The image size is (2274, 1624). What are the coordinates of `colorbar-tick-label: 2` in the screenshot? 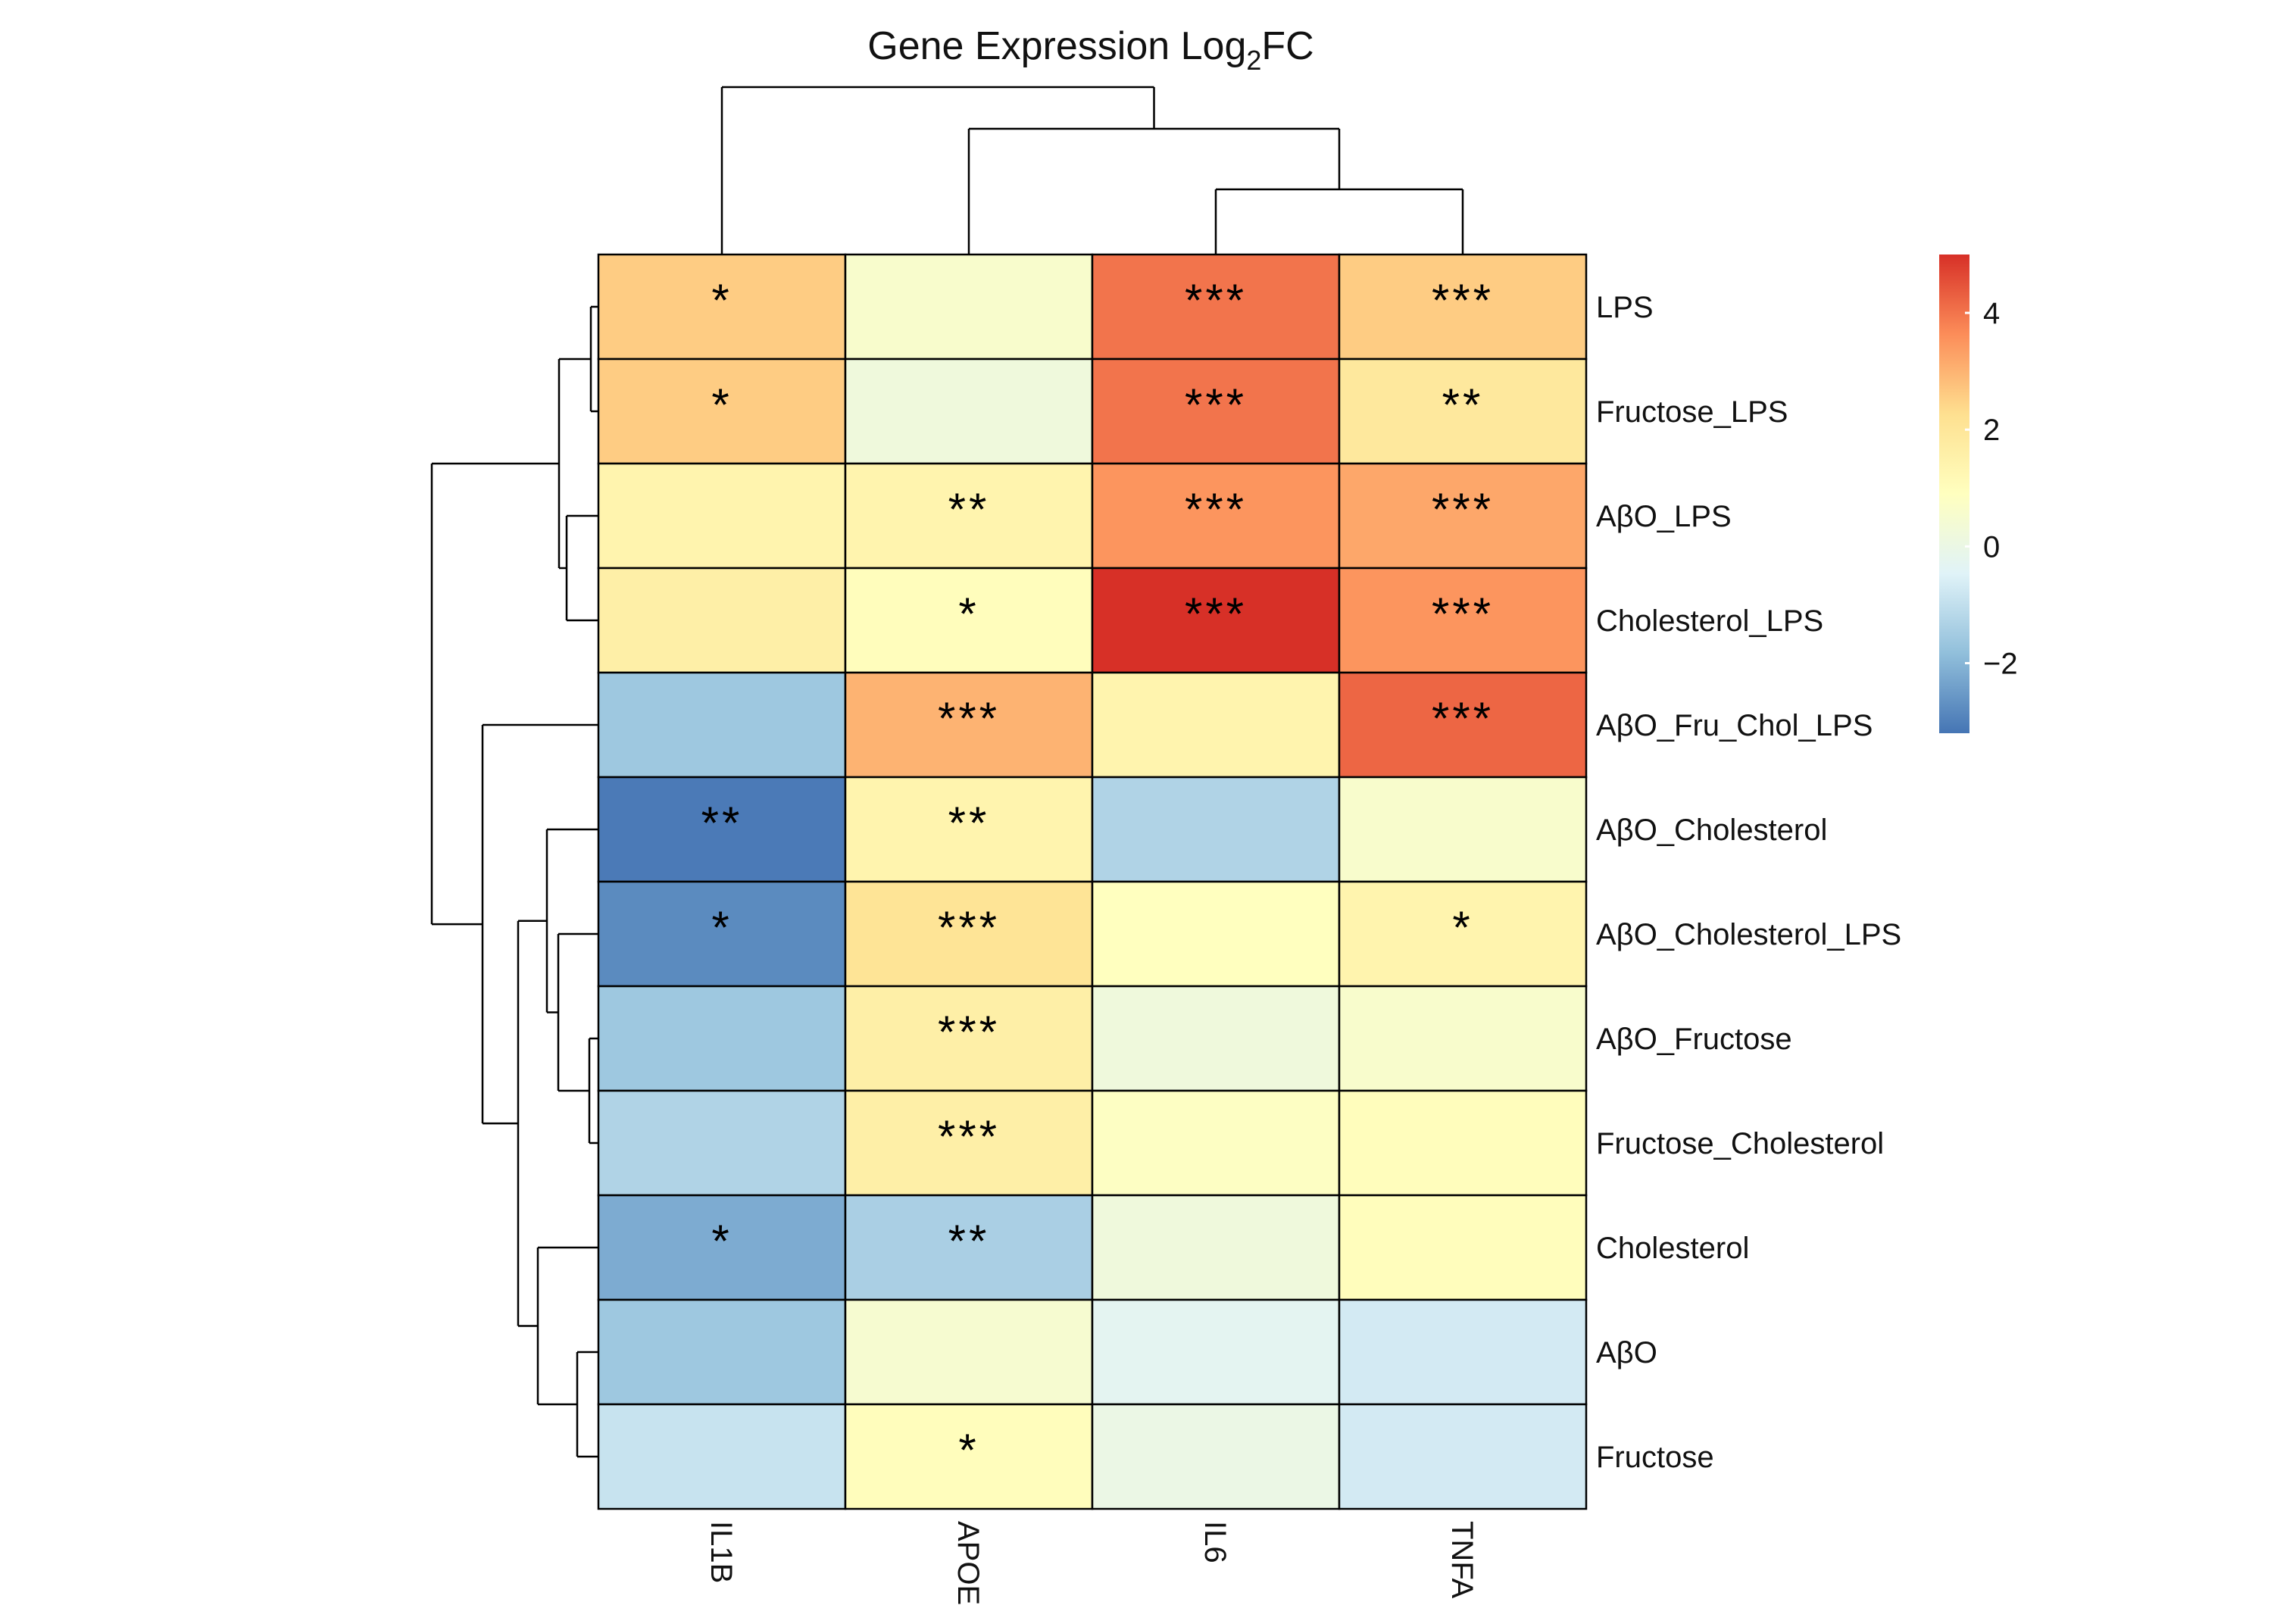 It's located at (1991, 430).